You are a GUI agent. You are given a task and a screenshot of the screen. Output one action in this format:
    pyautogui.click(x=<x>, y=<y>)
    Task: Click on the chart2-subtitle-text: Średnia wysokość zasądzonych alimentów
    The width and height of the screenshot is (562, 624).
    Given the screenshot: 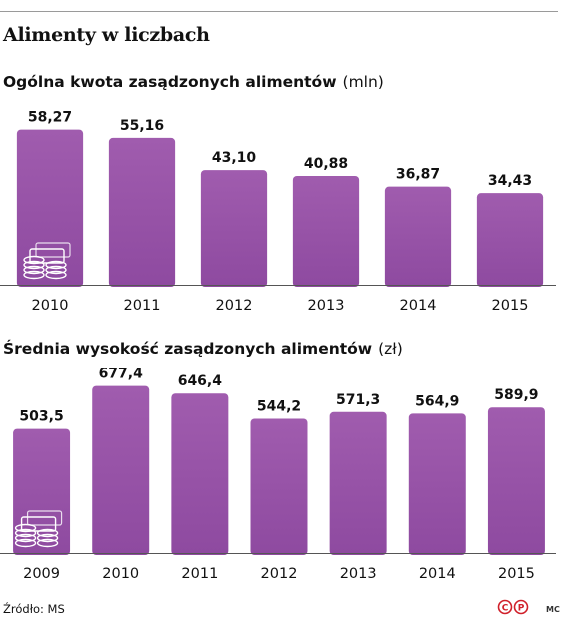 What is the action you would take?
    pyautogui.click(x=188, y=349)
    